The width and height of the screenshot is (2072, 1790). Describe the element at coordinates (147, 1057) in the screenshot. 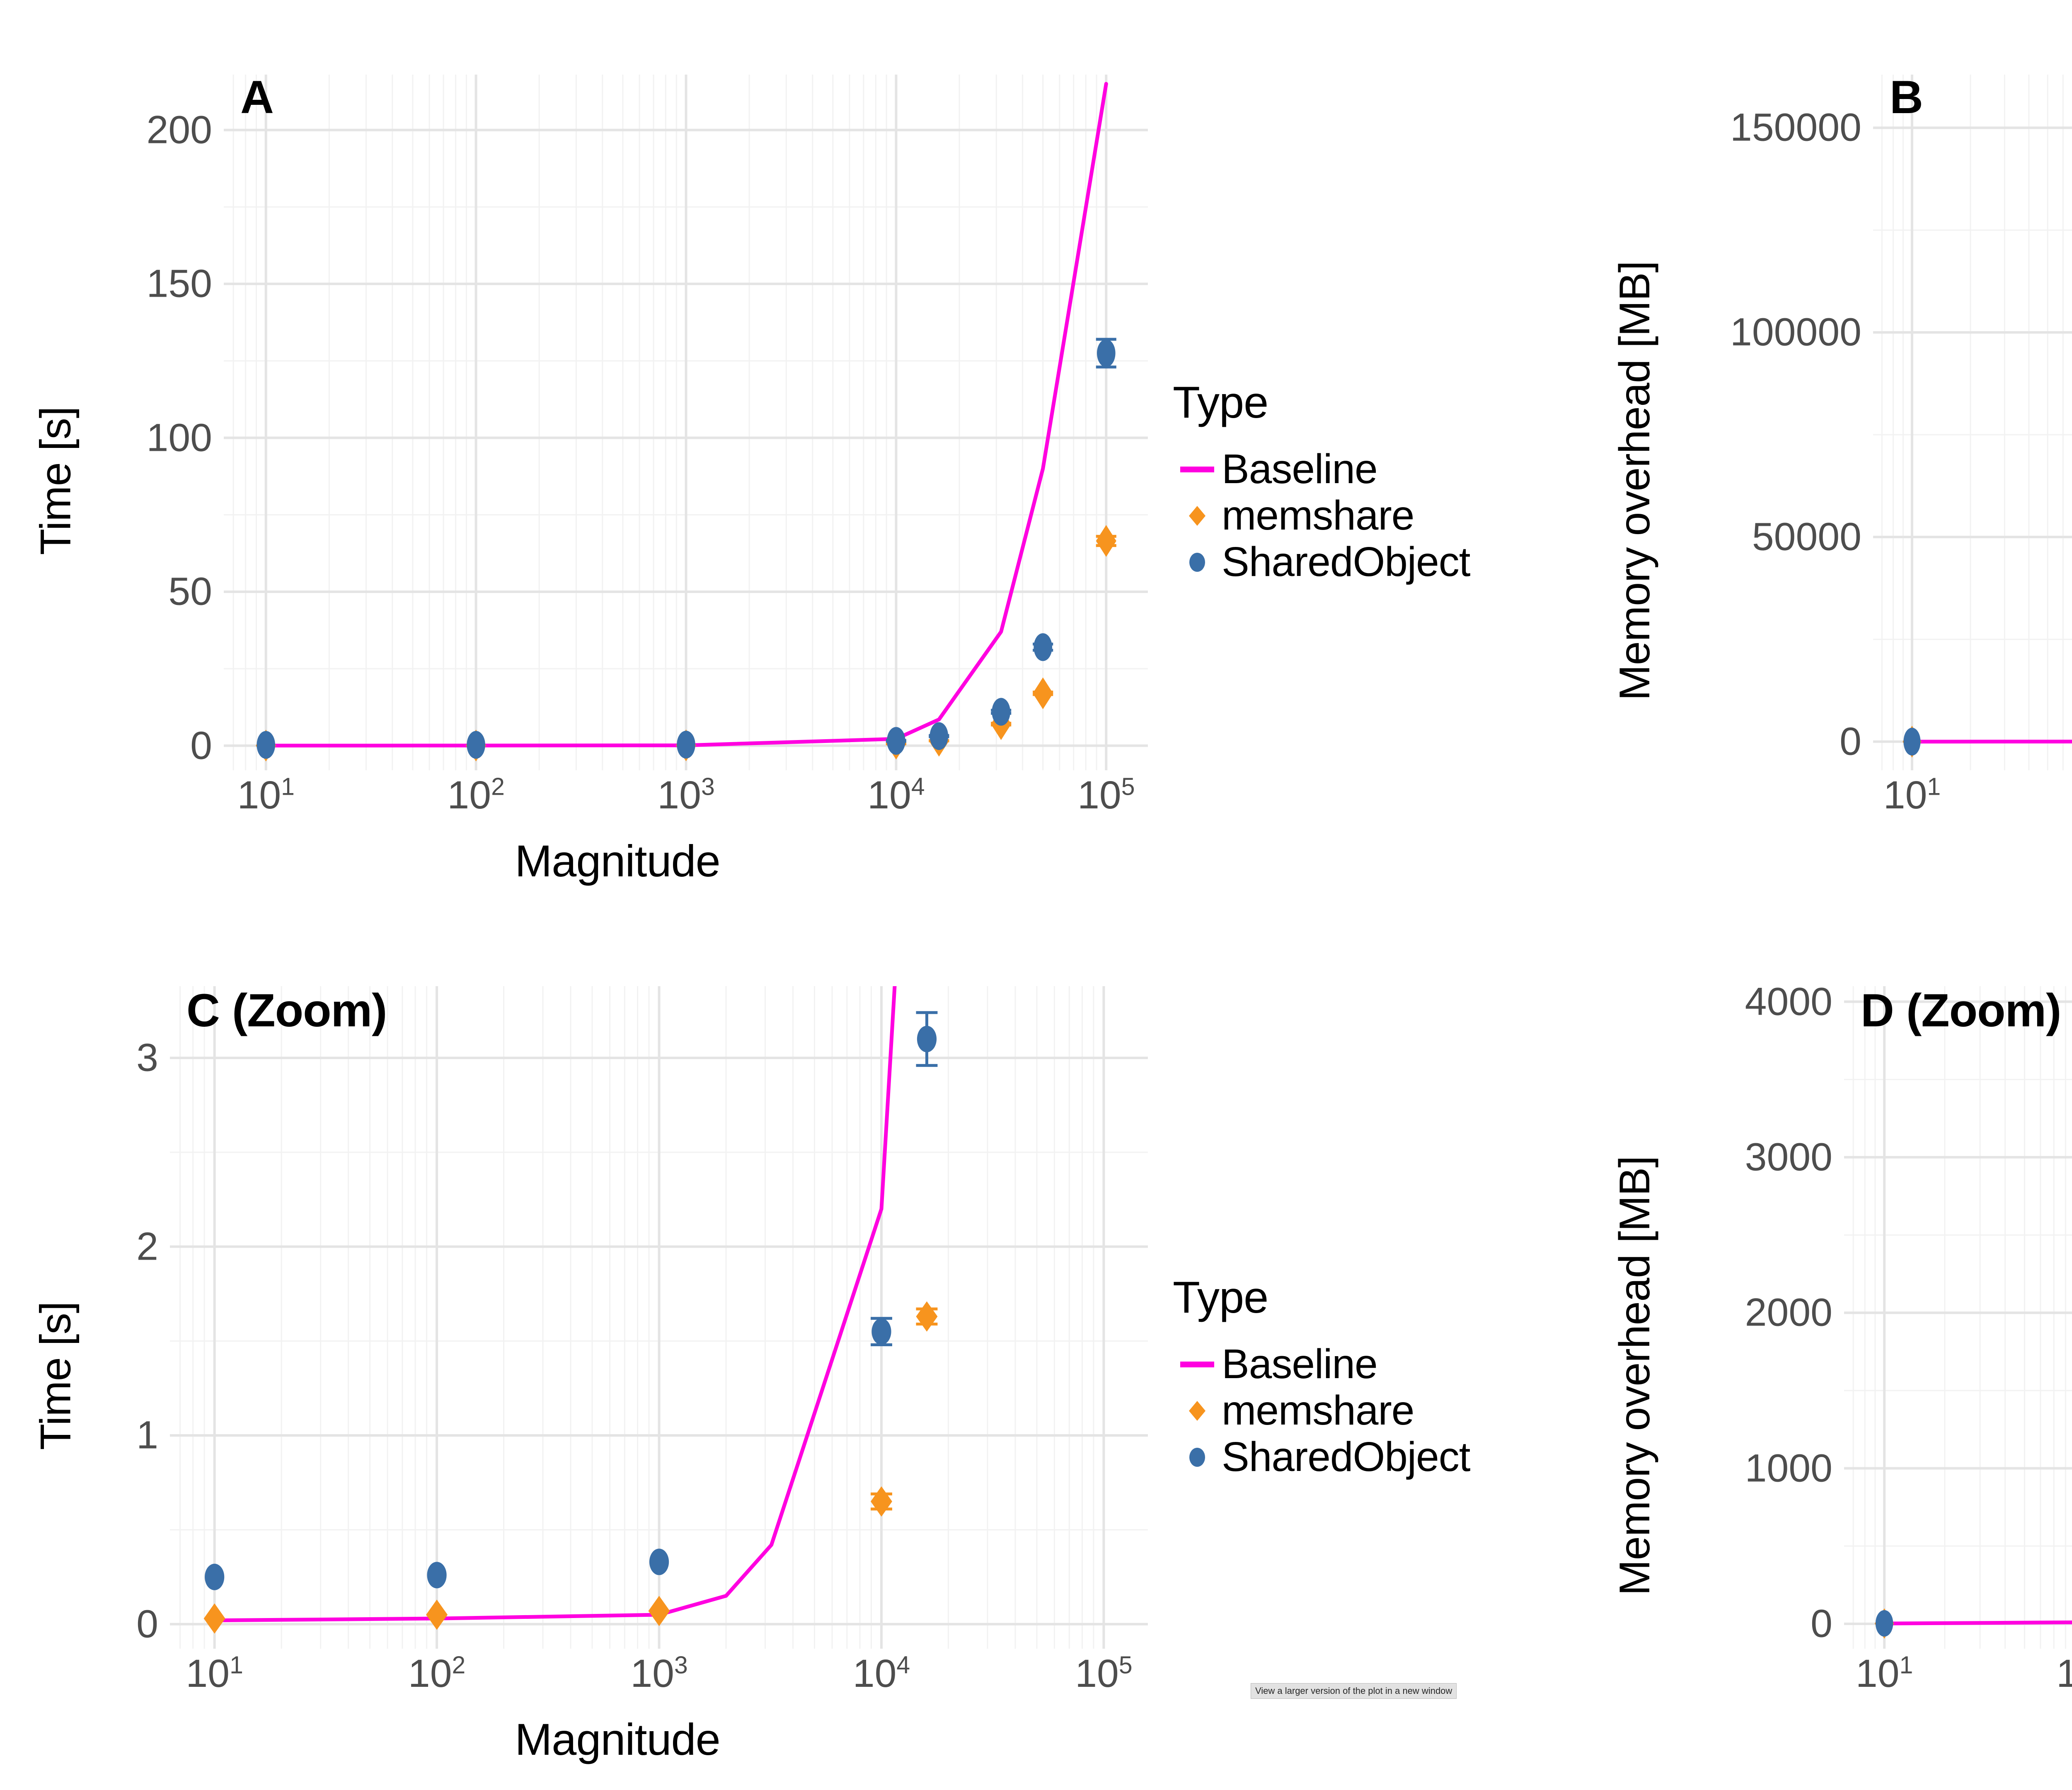

I see `y-tick-label: 3` at that location.